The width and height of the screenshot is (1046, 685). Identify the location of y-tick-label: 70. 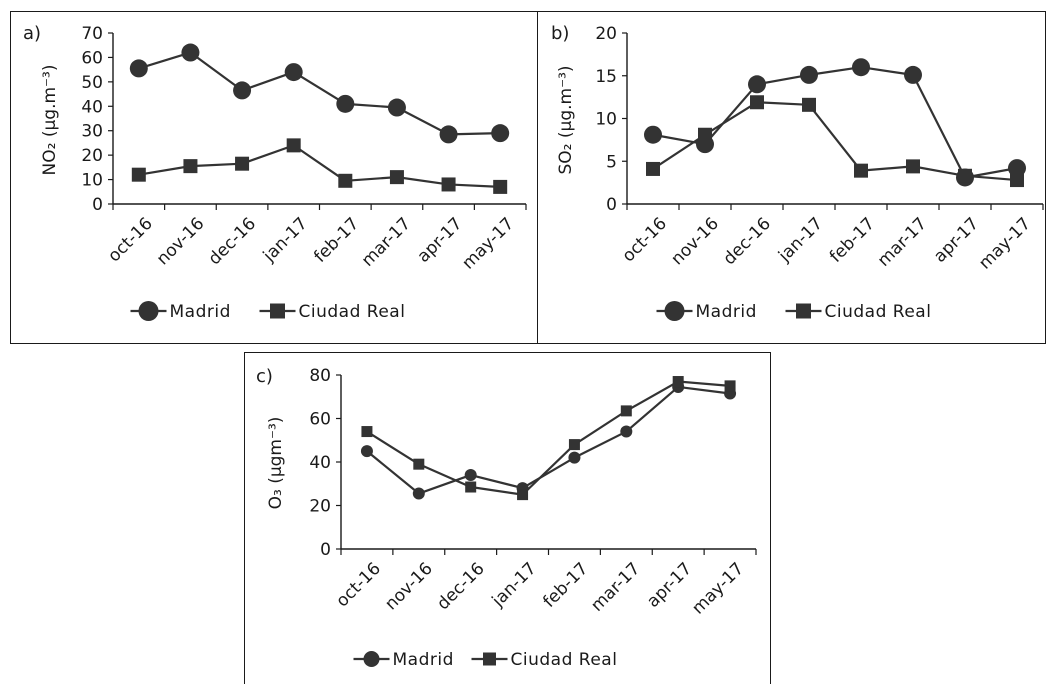
(92, 34).